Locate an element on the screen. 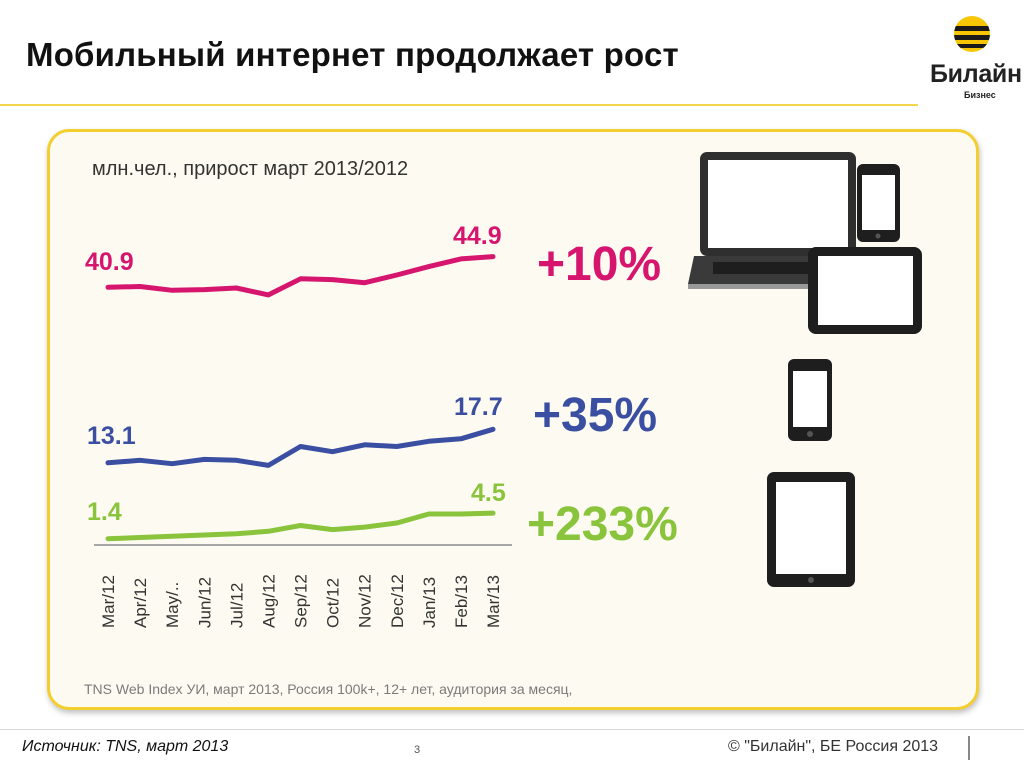 The height and width of the screenshot is (768, 1024). x-tick-label: Oct/12 is located at coordinates (333, 603).